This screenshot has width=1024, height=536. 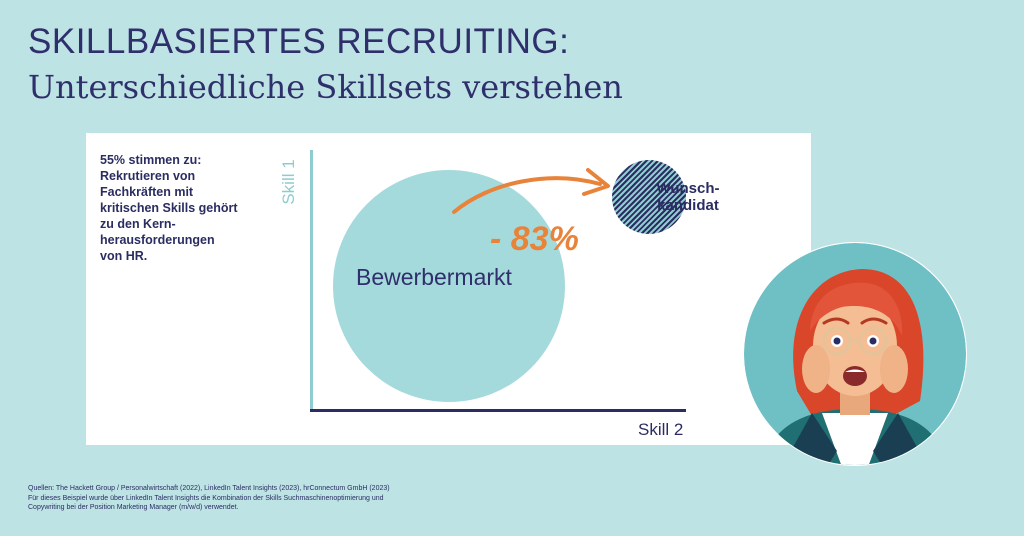 I want to click on target-candidate-circle, so click(x=649, y=197).